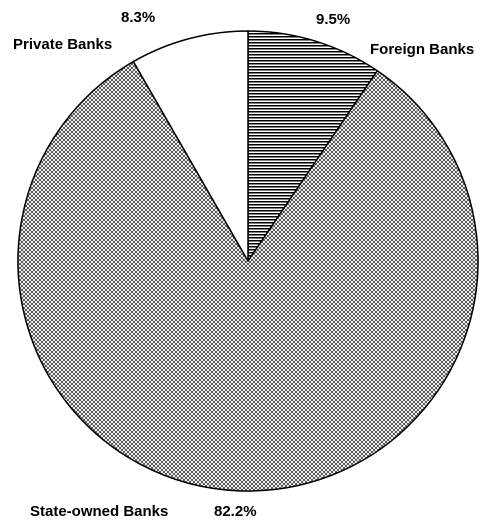 The width and height of the screenshot is (497, 524). I want to click on slice-label-foreign-banks: Foreign Banks, so click(422, 49).